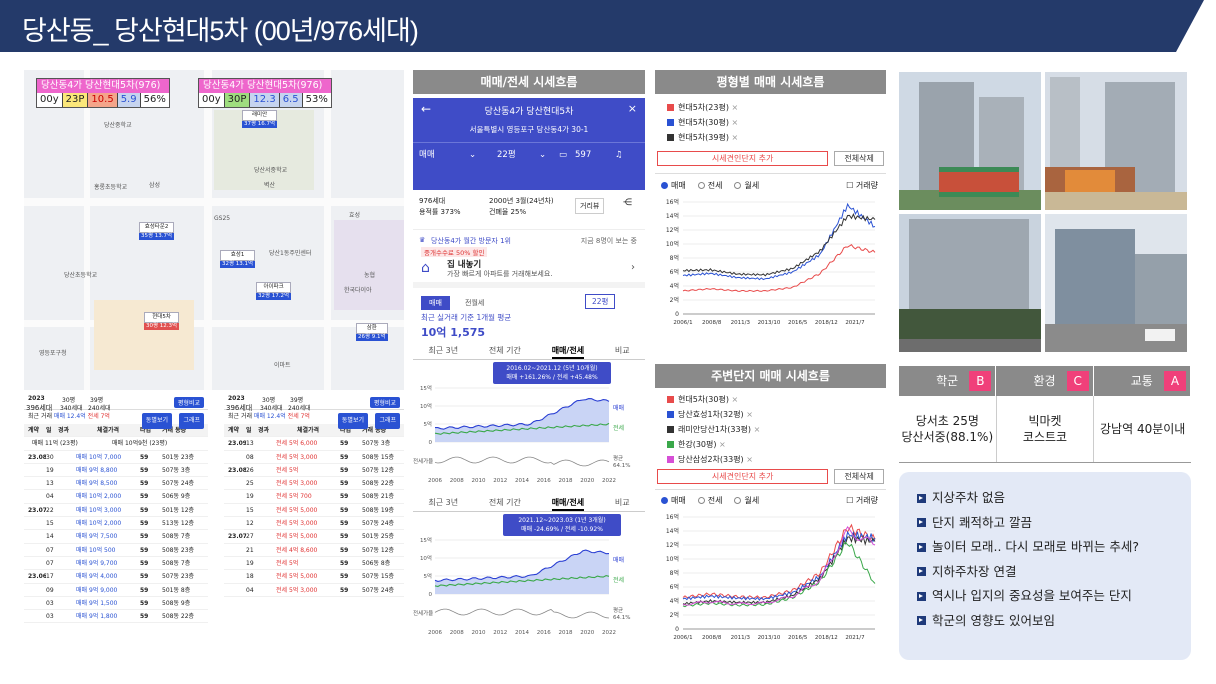  I want to click on apt-info-box: 당산동4가 당산현대5차(976) 00y 23P 10.5 5.9 56%, so click(103, 93).